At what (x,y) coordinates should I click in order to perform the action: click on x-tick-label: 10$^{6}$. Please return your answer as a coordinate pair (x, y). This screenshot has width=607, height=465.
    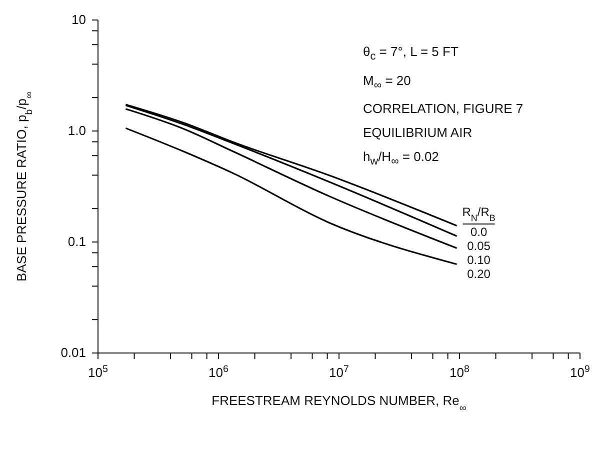
    Looking at the image, I should click on (218, 372).